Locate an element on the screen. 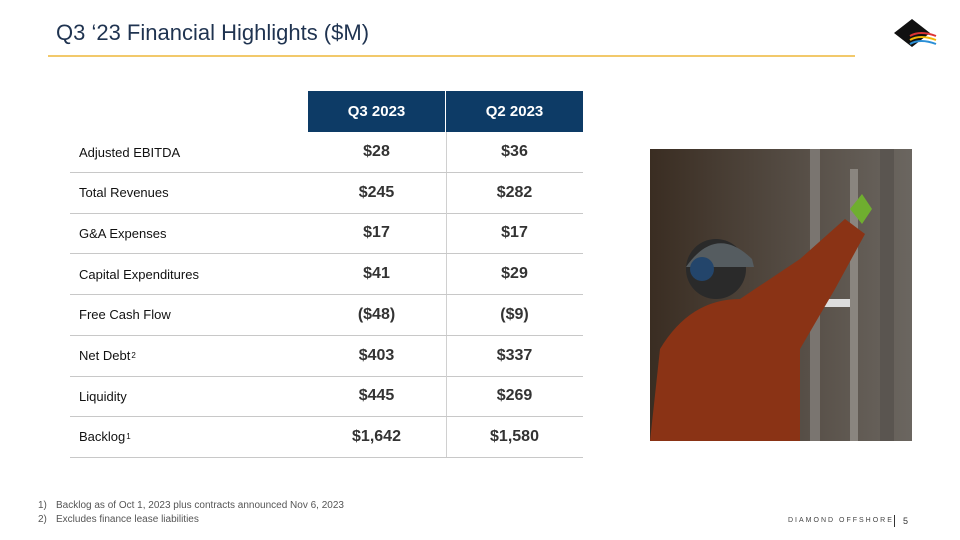 This screenshot has height=540, width=960. cell-value: $337 is located at coordinates (514, 355).